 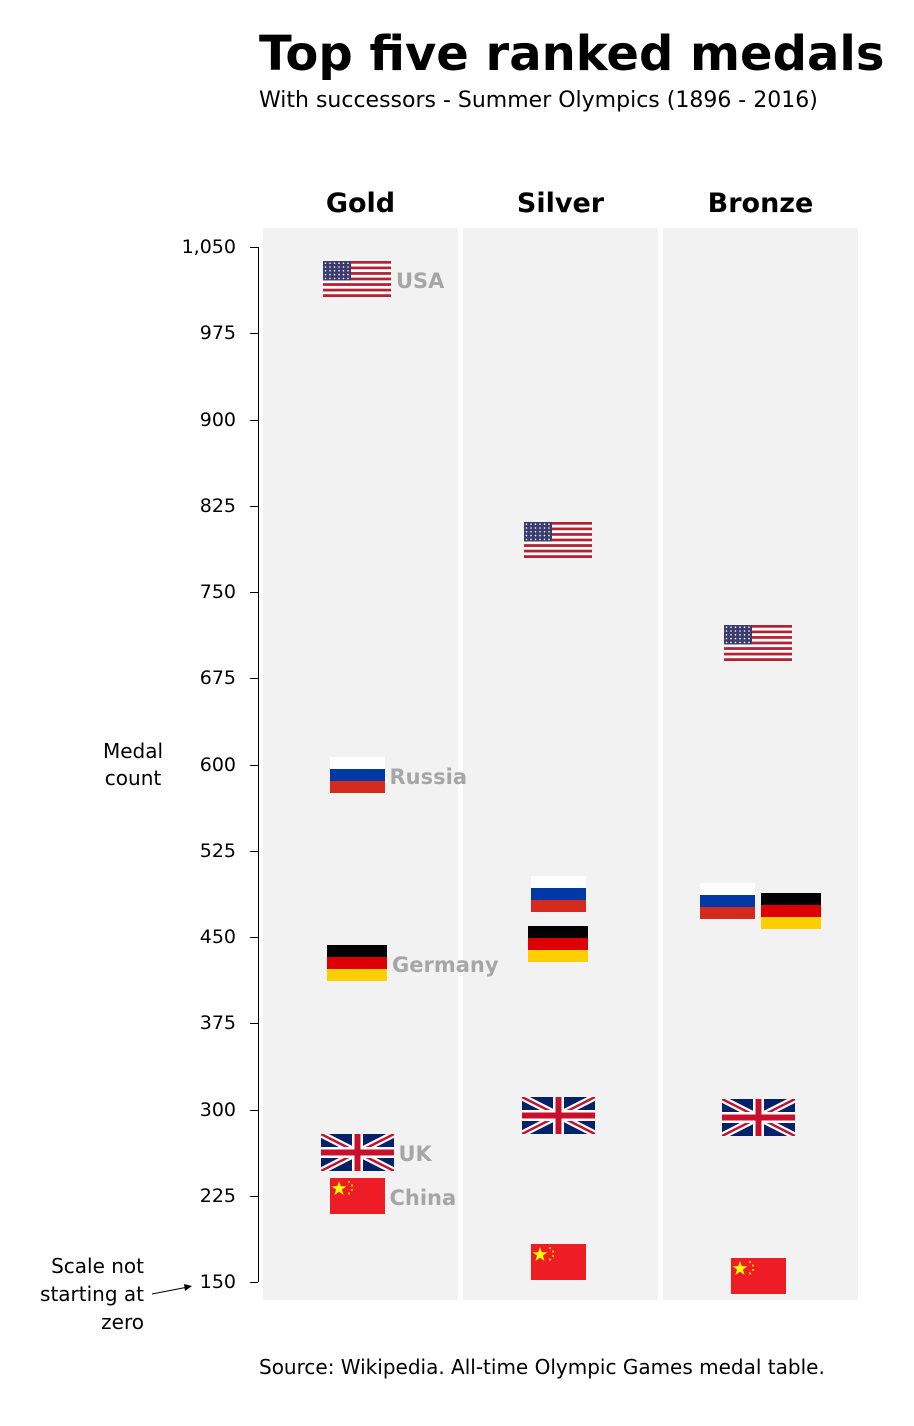 I want to click on flag-germany-silver, so click(x=558, y=943).